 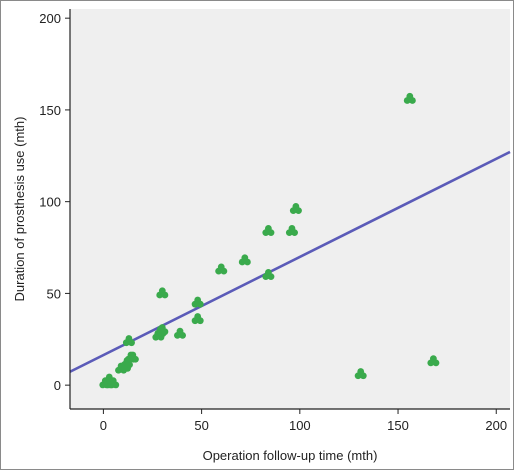 I want to click on x-tick-label: 100, so click(x=300, y=425).